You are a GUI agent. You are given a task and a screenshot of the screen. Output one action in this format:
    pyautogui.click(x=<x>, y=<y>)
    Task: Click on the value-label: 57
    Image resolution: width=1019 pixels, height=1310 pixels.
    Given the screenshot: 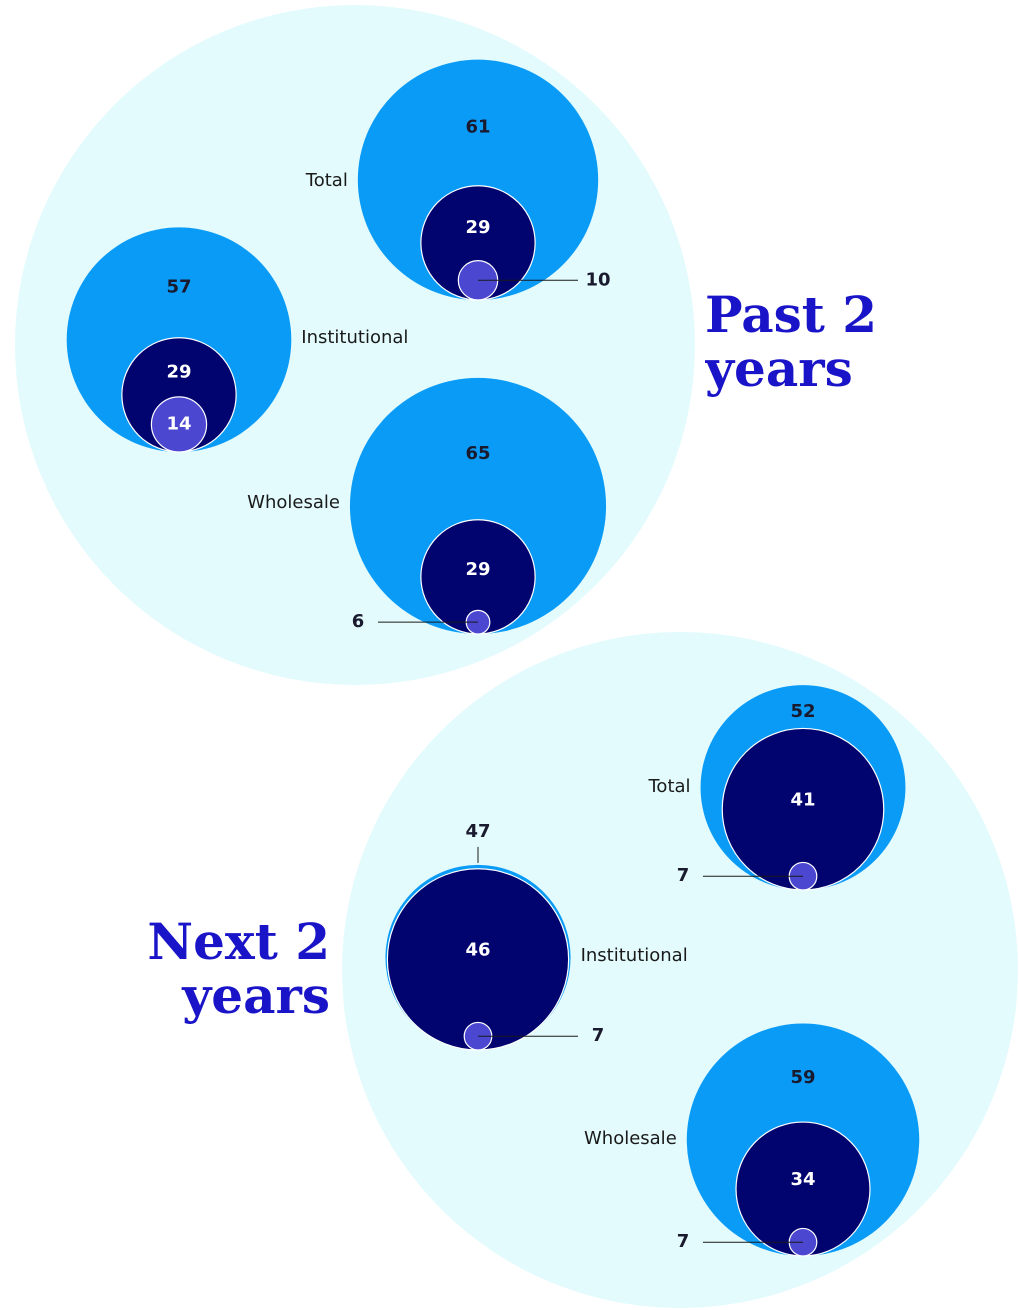 What is the action you would take?
    pyautogui.click(x=178, y=287)
    